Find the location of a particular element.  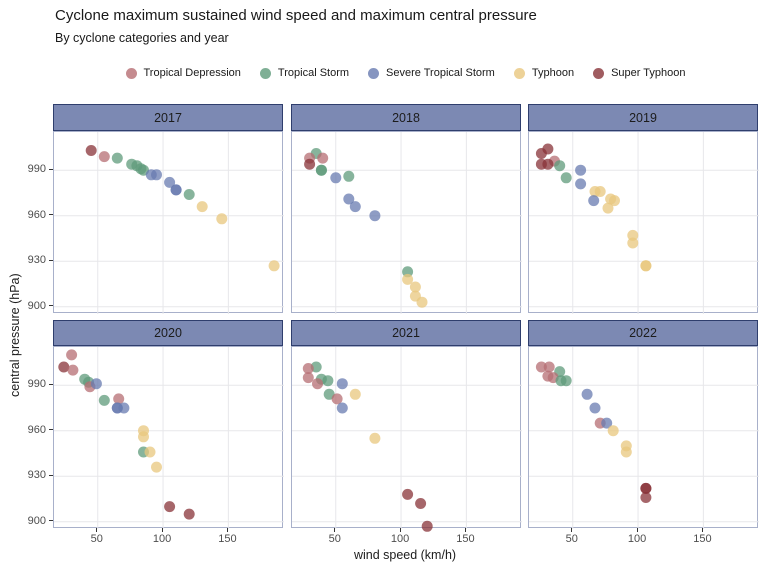

facet-strip-label: 2020 is located at coordinates (168, 333).